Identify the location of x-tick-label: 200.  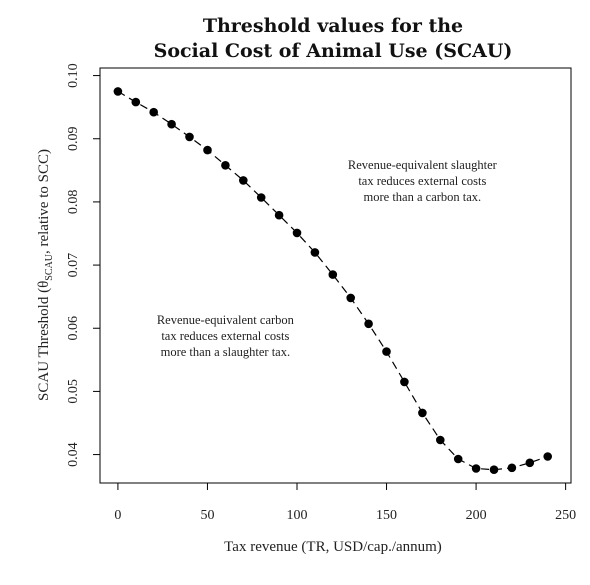
(476, 515).